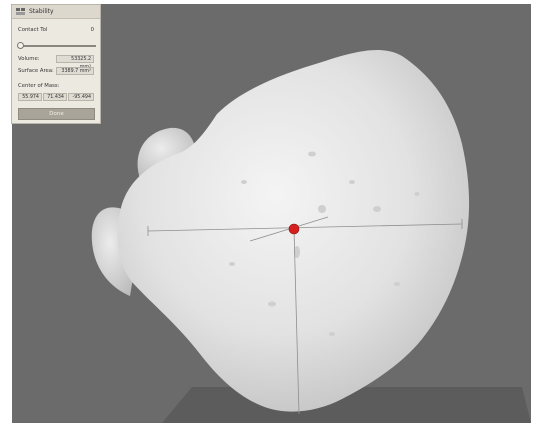 The height and width of the screenshot is (431, 539). I want to click on contact-tol-label: Contact Tol, so click(33, 30).